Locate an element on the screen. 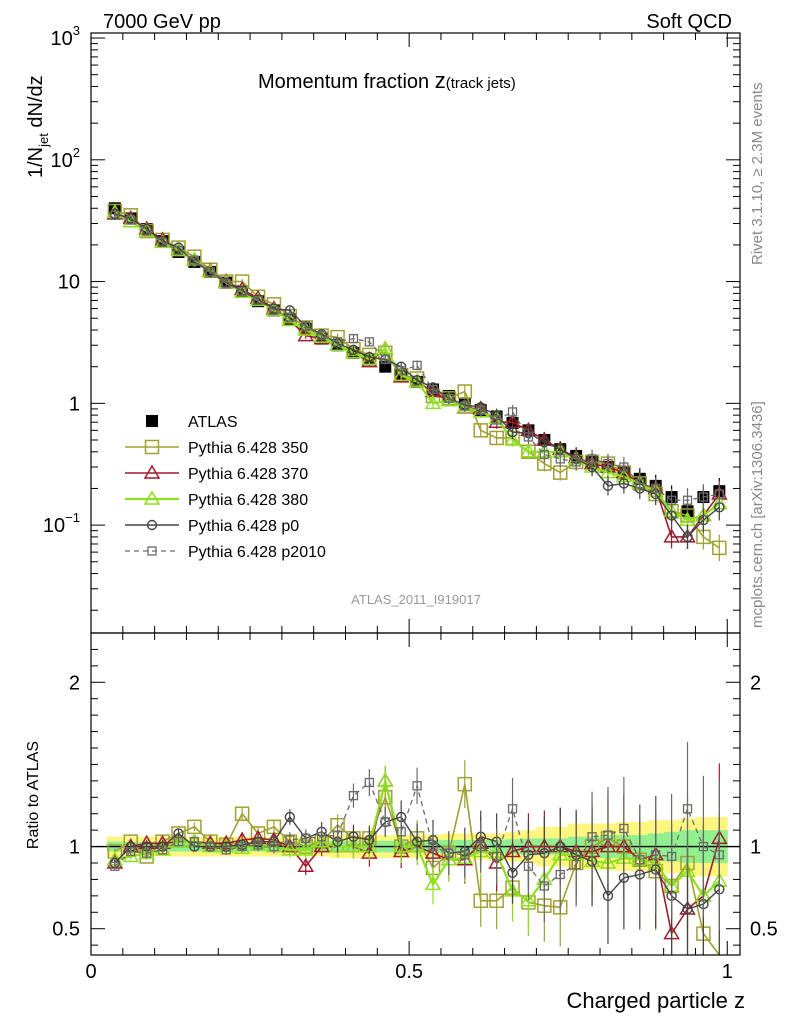 Image resolution: width=786 pixels, height=1024 pixels. ratio-y-tick-label-right-2: 0.5 is located at coordinates (764, 930).